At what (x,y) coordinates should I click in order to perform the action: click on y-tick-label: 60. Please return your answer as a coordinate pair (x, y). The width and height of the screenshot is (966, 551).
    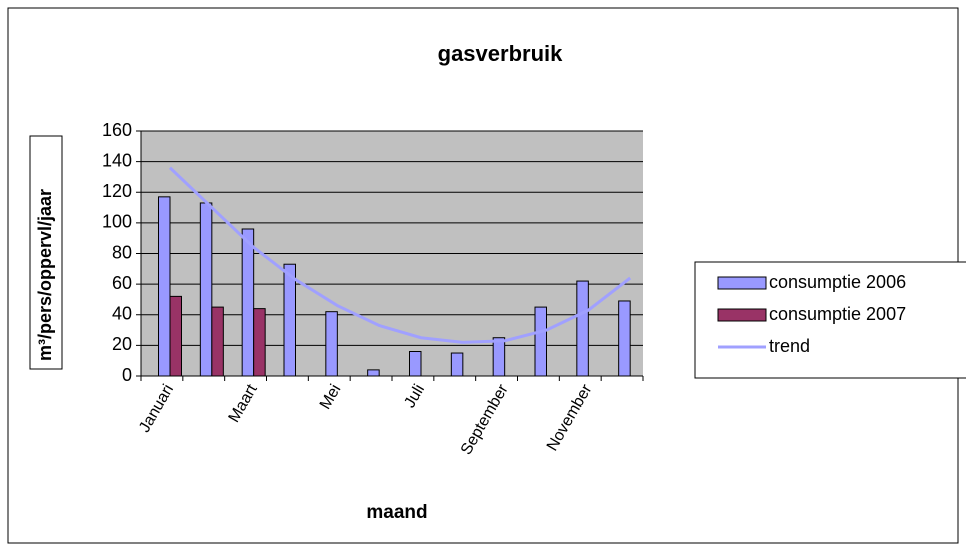
    Looking at the image, I should click on (122, 283).